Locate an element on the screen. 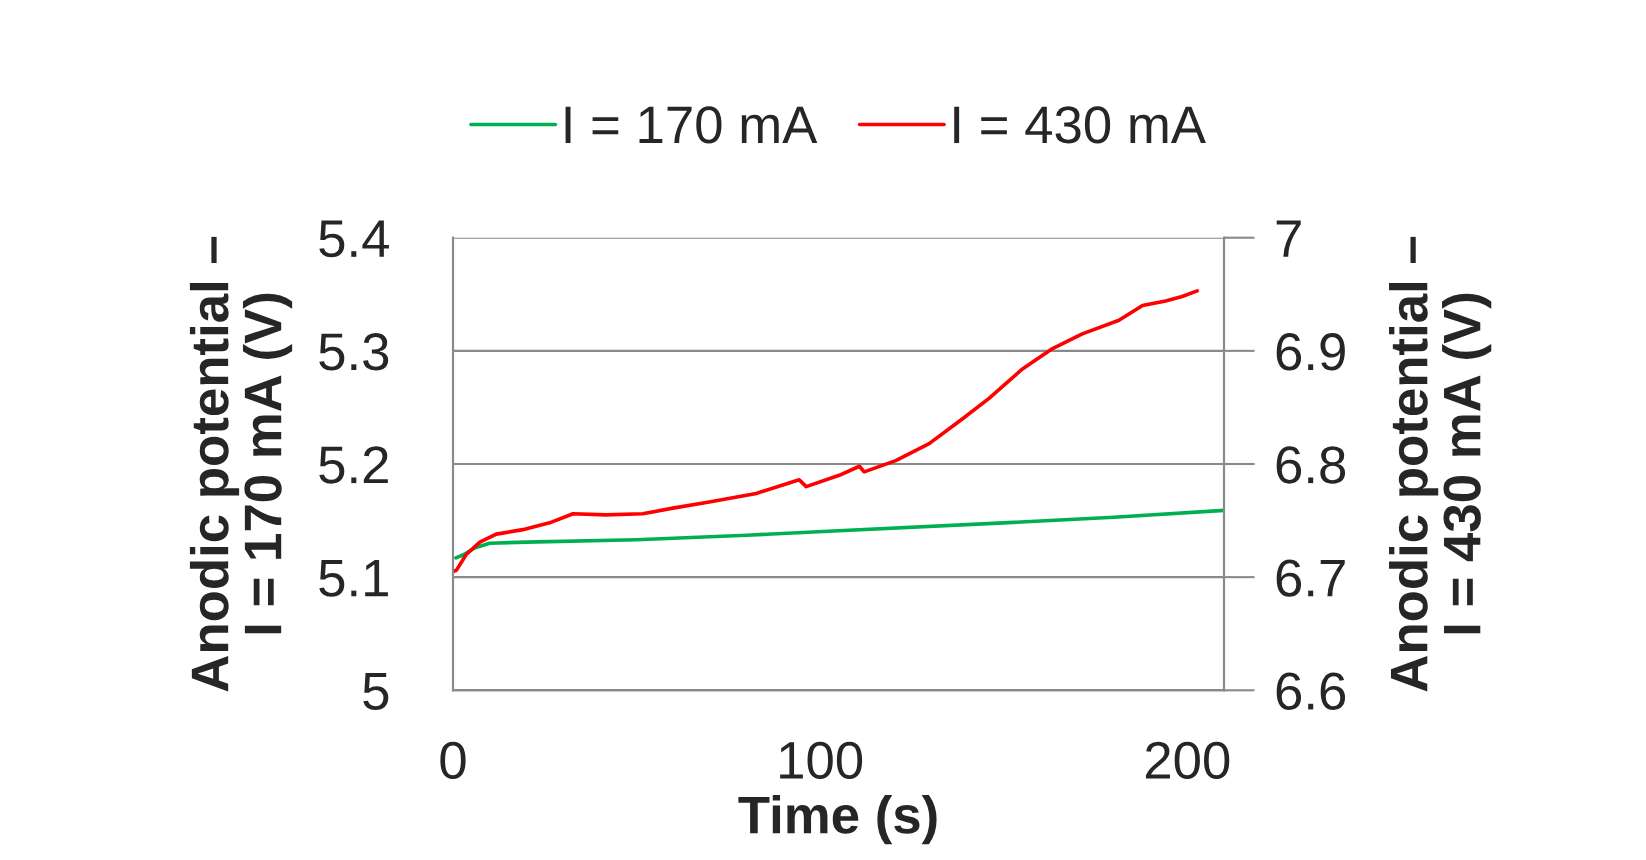 The height and width of the screenshot is (860, 1646). x-axis-title: Time (s) is located at coordinates (837, 820).